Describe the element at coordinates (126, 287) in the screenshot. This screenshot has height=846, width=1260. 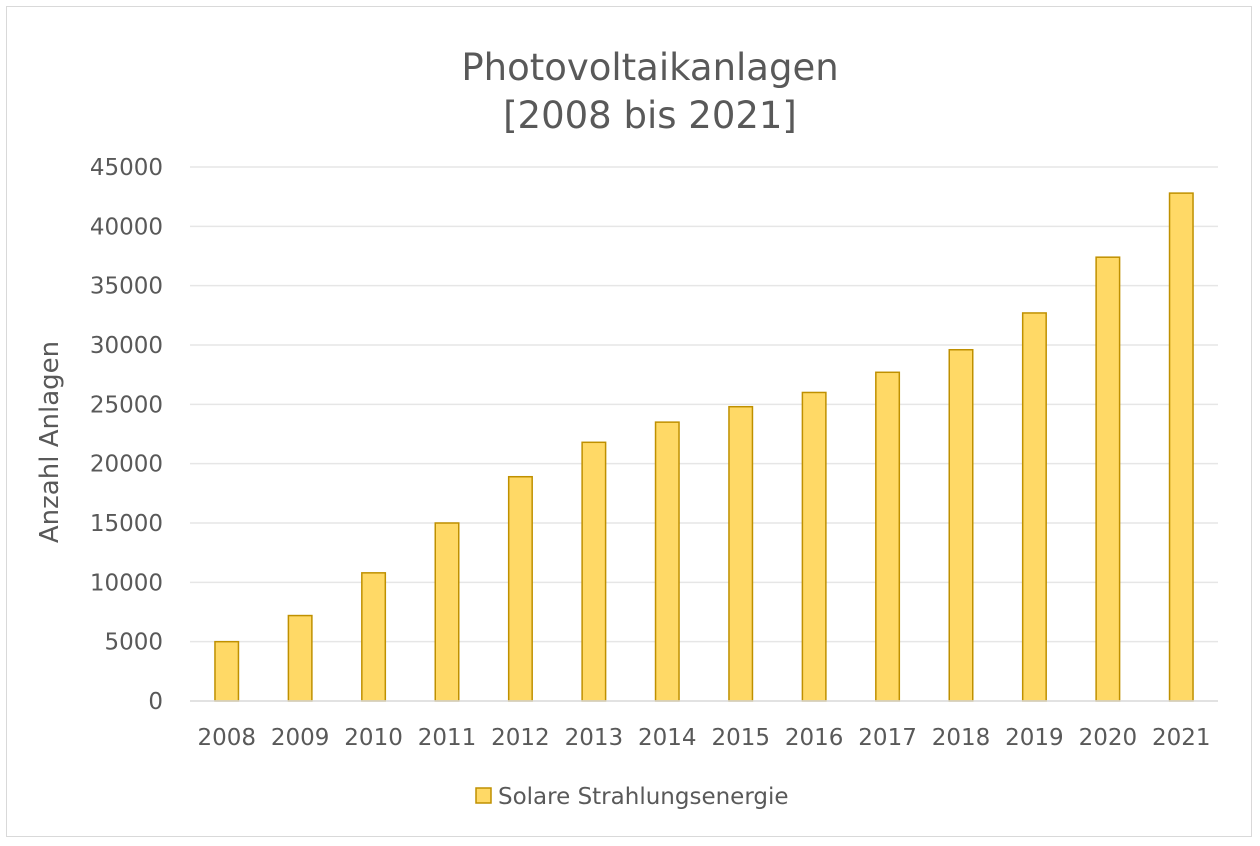
I see `y-tick-label: 35000` at that location.